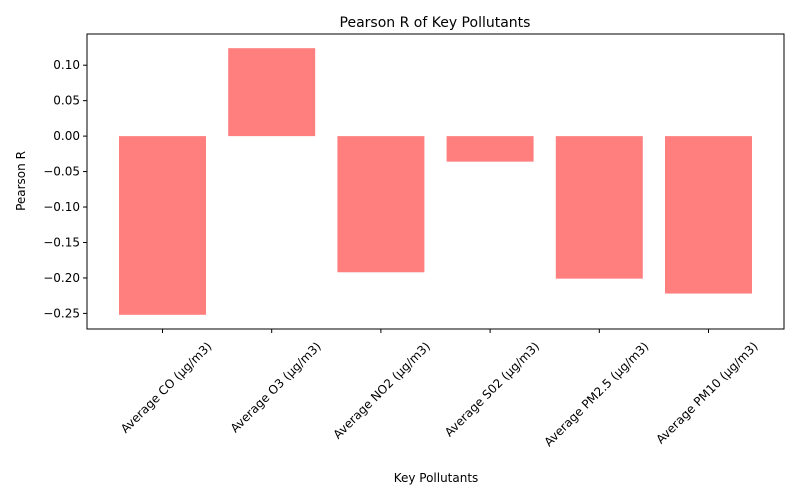 This screenshot has height=500, width=800. Describe the element at coordinates (66, 65) in the screenshot. I see `y-tick-label: 0.10` at that location.